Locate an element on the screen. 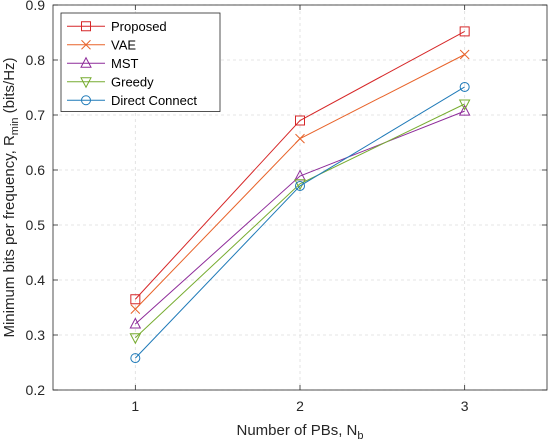 This screenshot has height=444, width=548. x-axis-label-subscript: b is located at coordinates (360, 436).